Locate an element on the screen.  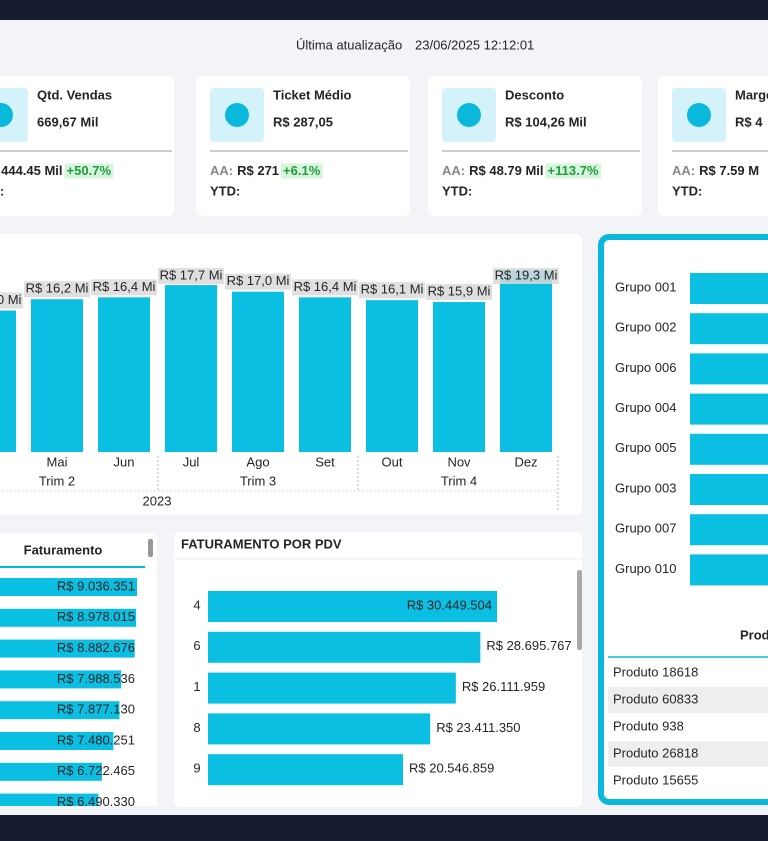
category-label: 4 is located at coordinates (196, 604).